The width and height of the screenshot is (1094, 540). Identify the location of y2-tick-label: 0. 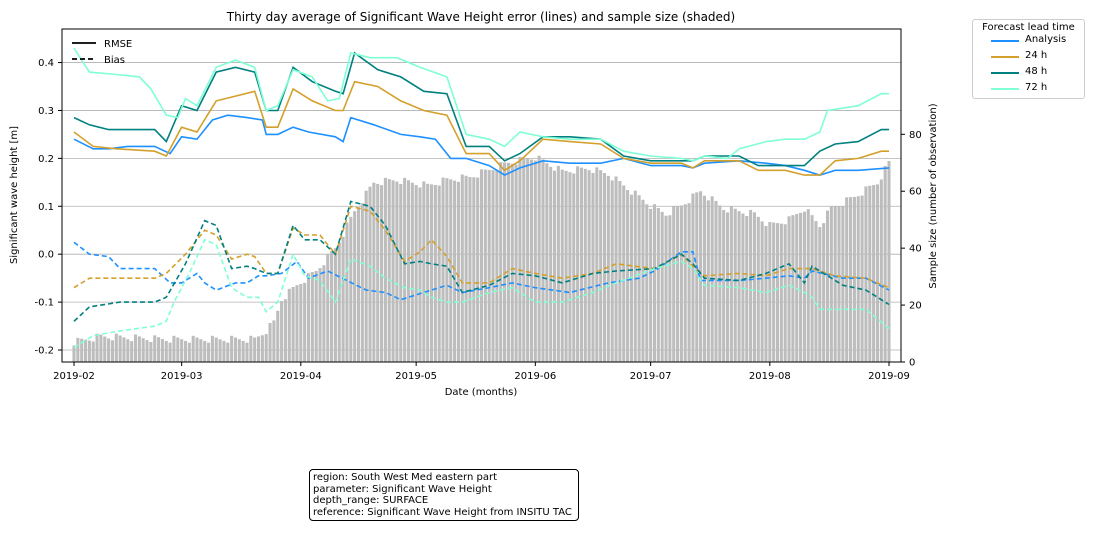
(912, 363).